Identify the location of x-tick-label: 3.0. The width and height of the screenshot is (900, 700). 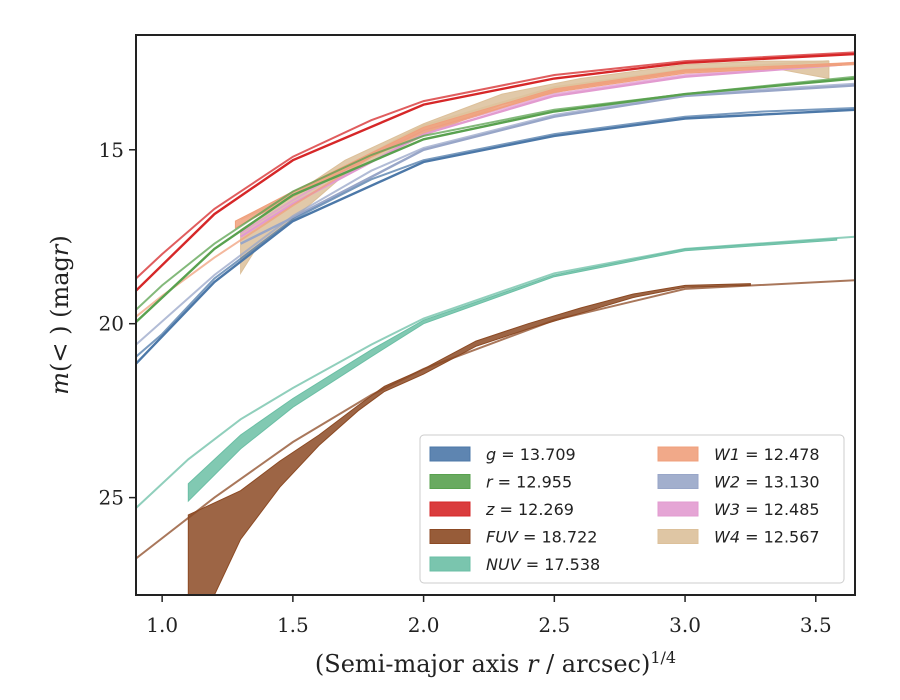
(685, 625).